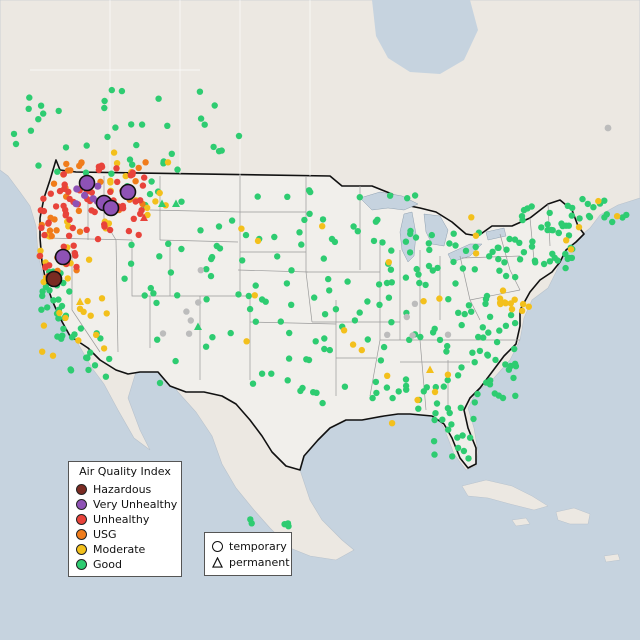  What do you see at coordinates (385, 483) in the screenshot?
I see `gulf-of-mexico` at bounding box center [385, 483].